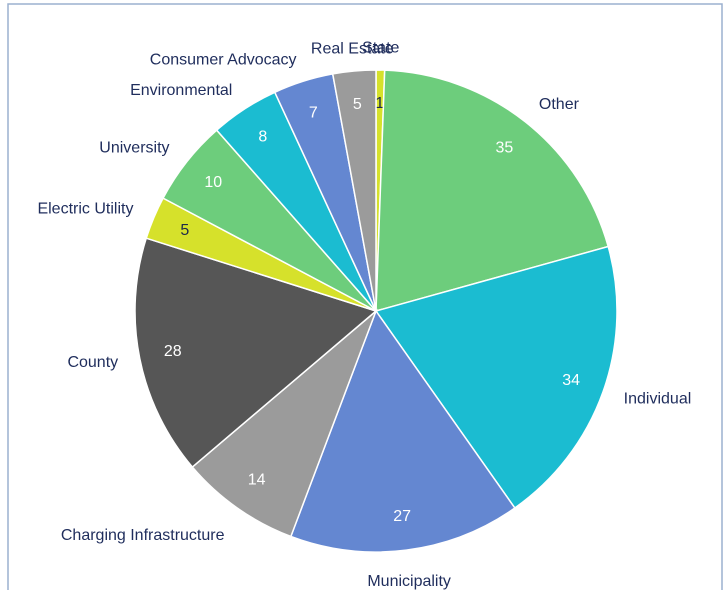 This screenshot has width=728, height=590. Describe the element at coordinates (559, 104) in the screenshot. I see `category-label: Other` at that location.